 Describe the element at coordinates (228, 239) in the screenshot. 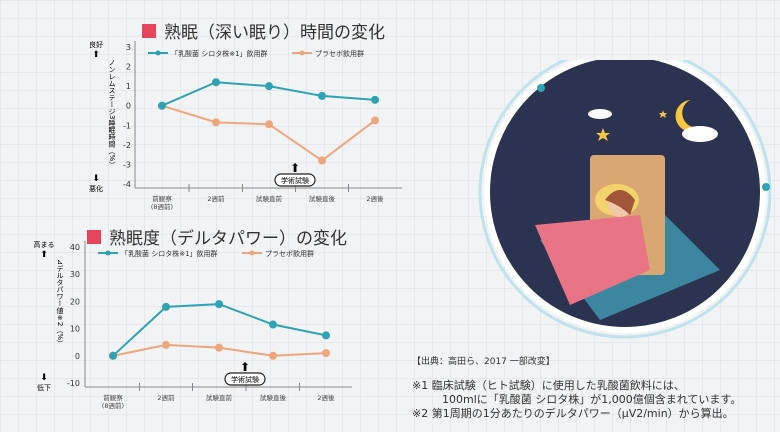

I see `chart2-title-text: 熟眠度（デルタパワー）の変化` at that location.